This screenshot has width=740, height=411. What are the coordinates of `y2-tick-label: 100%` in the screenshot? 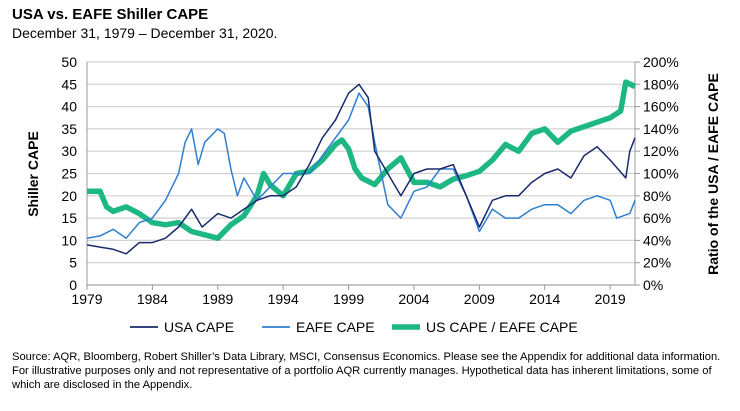 It's located at (661, 174).